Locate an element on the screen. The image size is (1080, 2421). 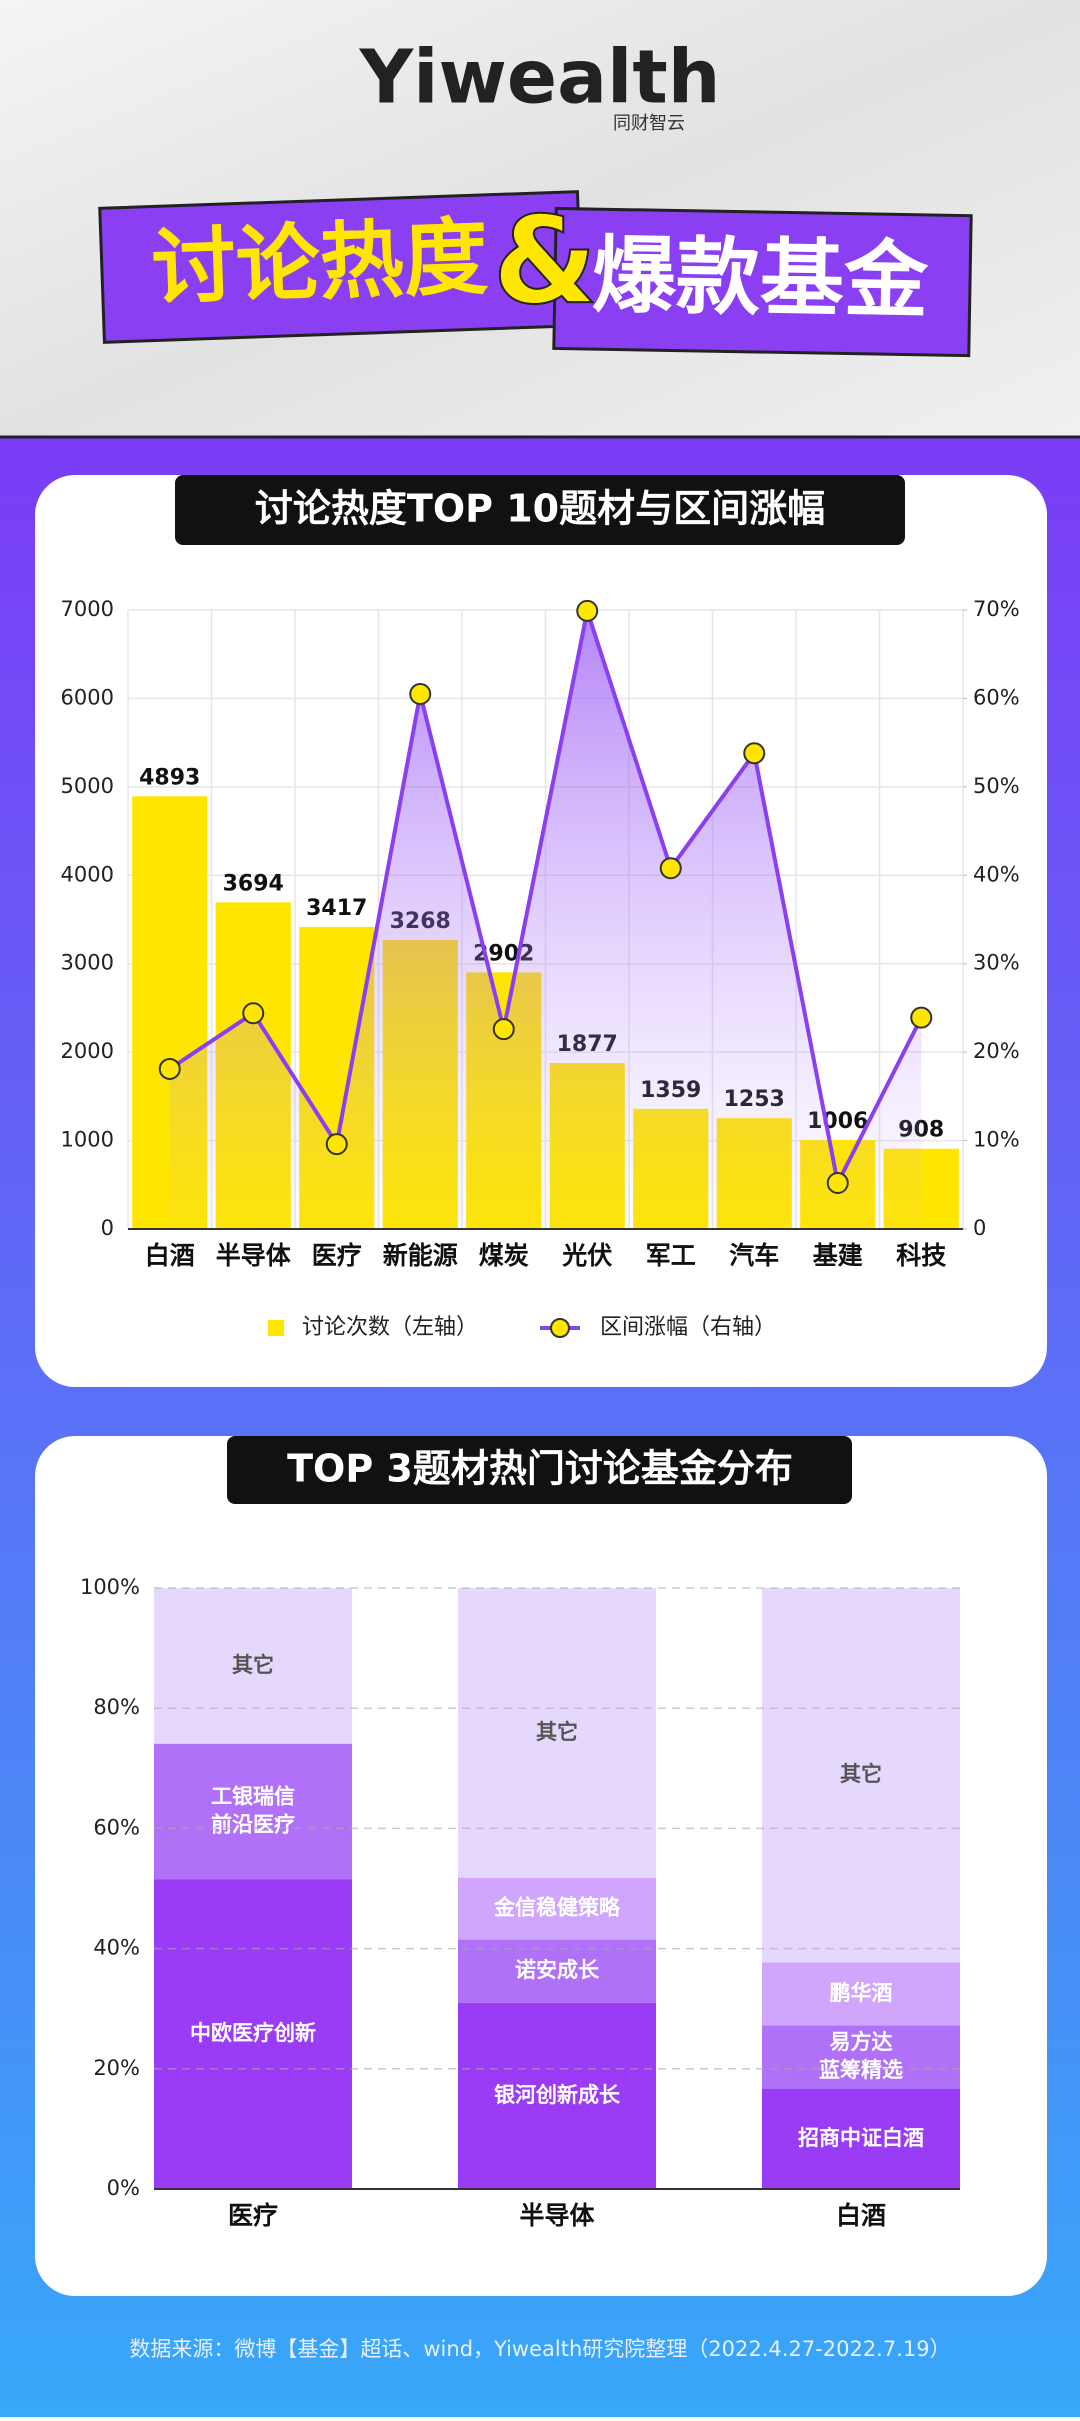
y-tick-label: 6000 is located at coordinates (87, 697).